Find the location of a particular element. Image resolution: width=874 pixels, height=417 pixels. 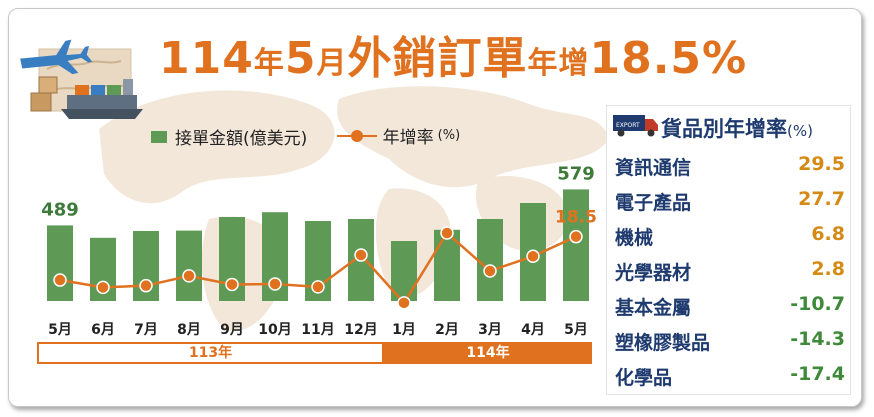

point-value-label-last: 18.5 is located at coordinates (576, 218).